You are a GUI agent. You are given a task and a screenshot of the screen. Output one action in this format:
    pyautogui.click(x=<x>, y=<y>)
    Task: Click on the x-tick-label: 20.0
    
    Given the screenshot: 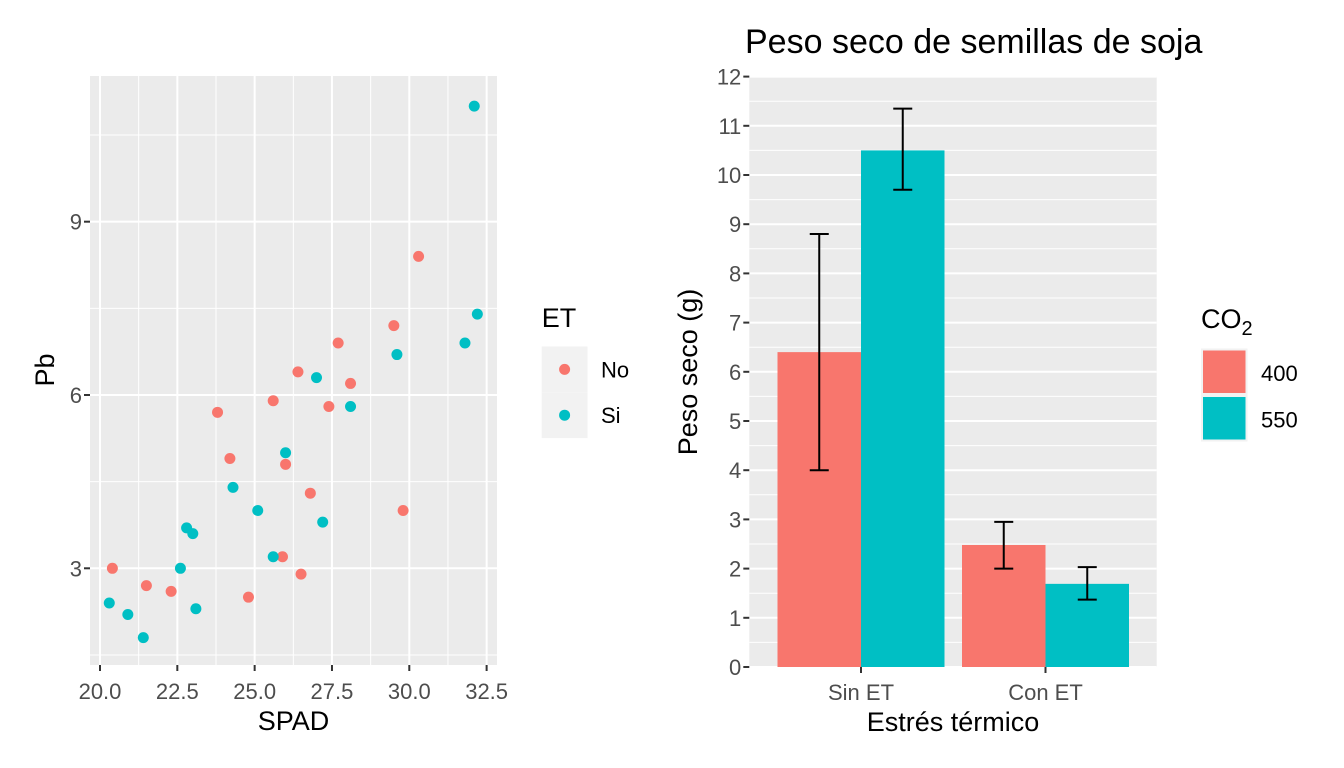 What is the action you would take?
    pyautogui.click(x=100, y=691)
    